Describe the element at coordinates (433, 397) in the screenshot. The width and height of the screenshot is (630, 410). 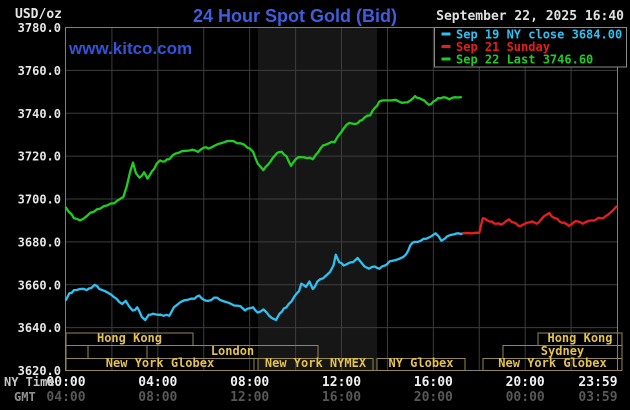
I see `x-tick-gmt-label: 20:00` at that location.